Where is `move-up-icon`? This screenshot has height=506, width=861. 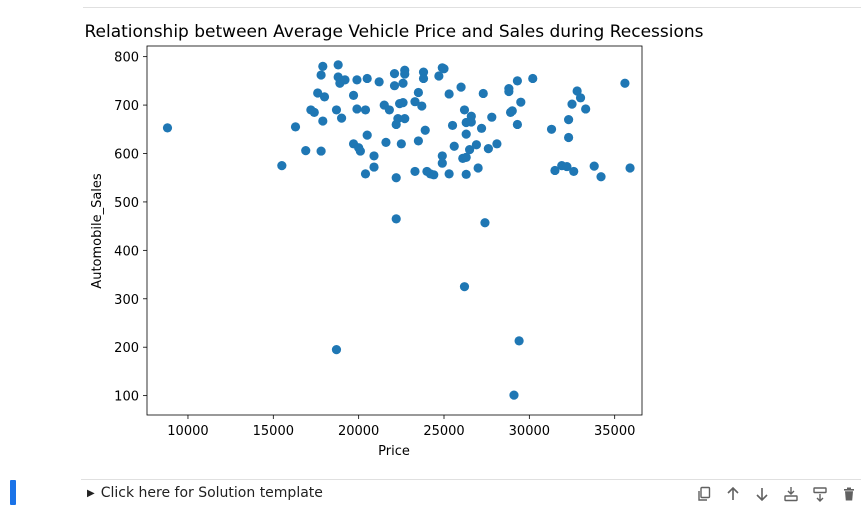 move-up-icon is located at coordinates (733, 494).